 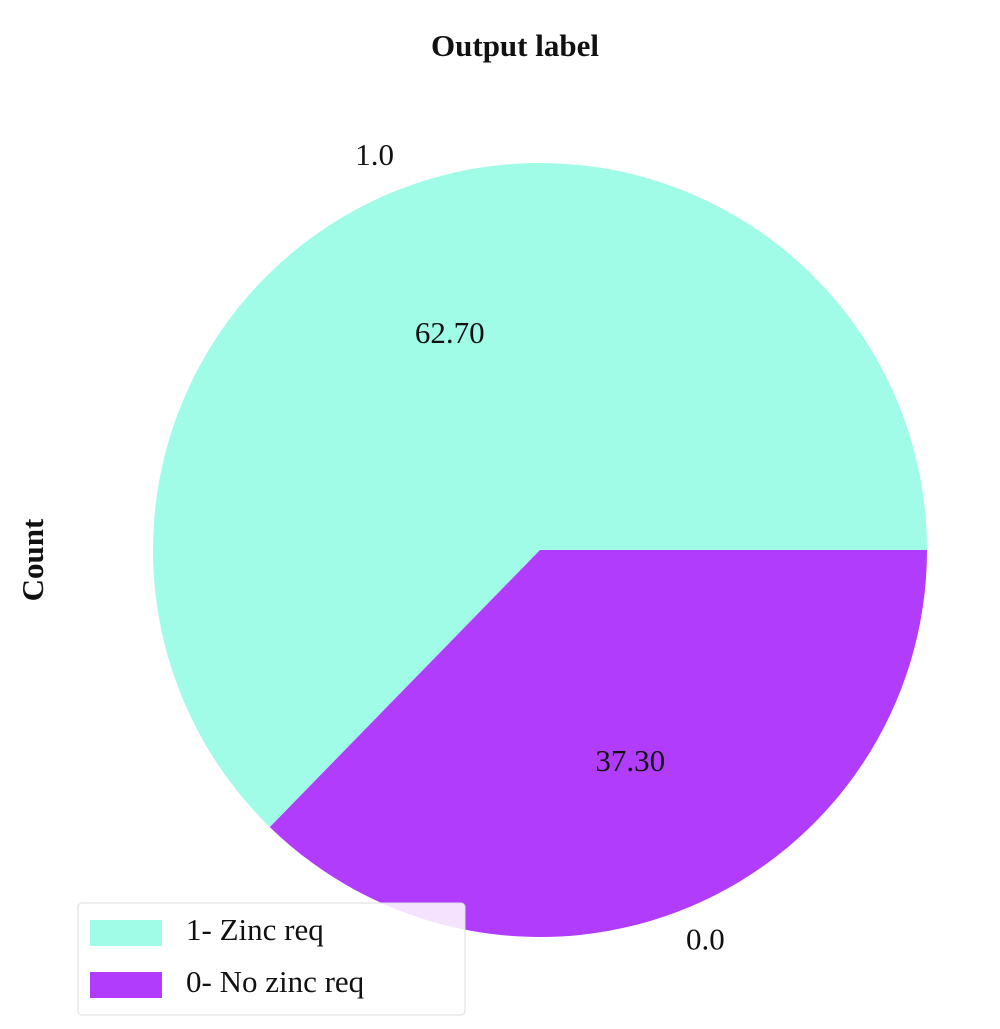 What do you see at coordinates (32, 559) in the screenshot?
I see `y-axis-label: Count` at bounding box center [32, 559].